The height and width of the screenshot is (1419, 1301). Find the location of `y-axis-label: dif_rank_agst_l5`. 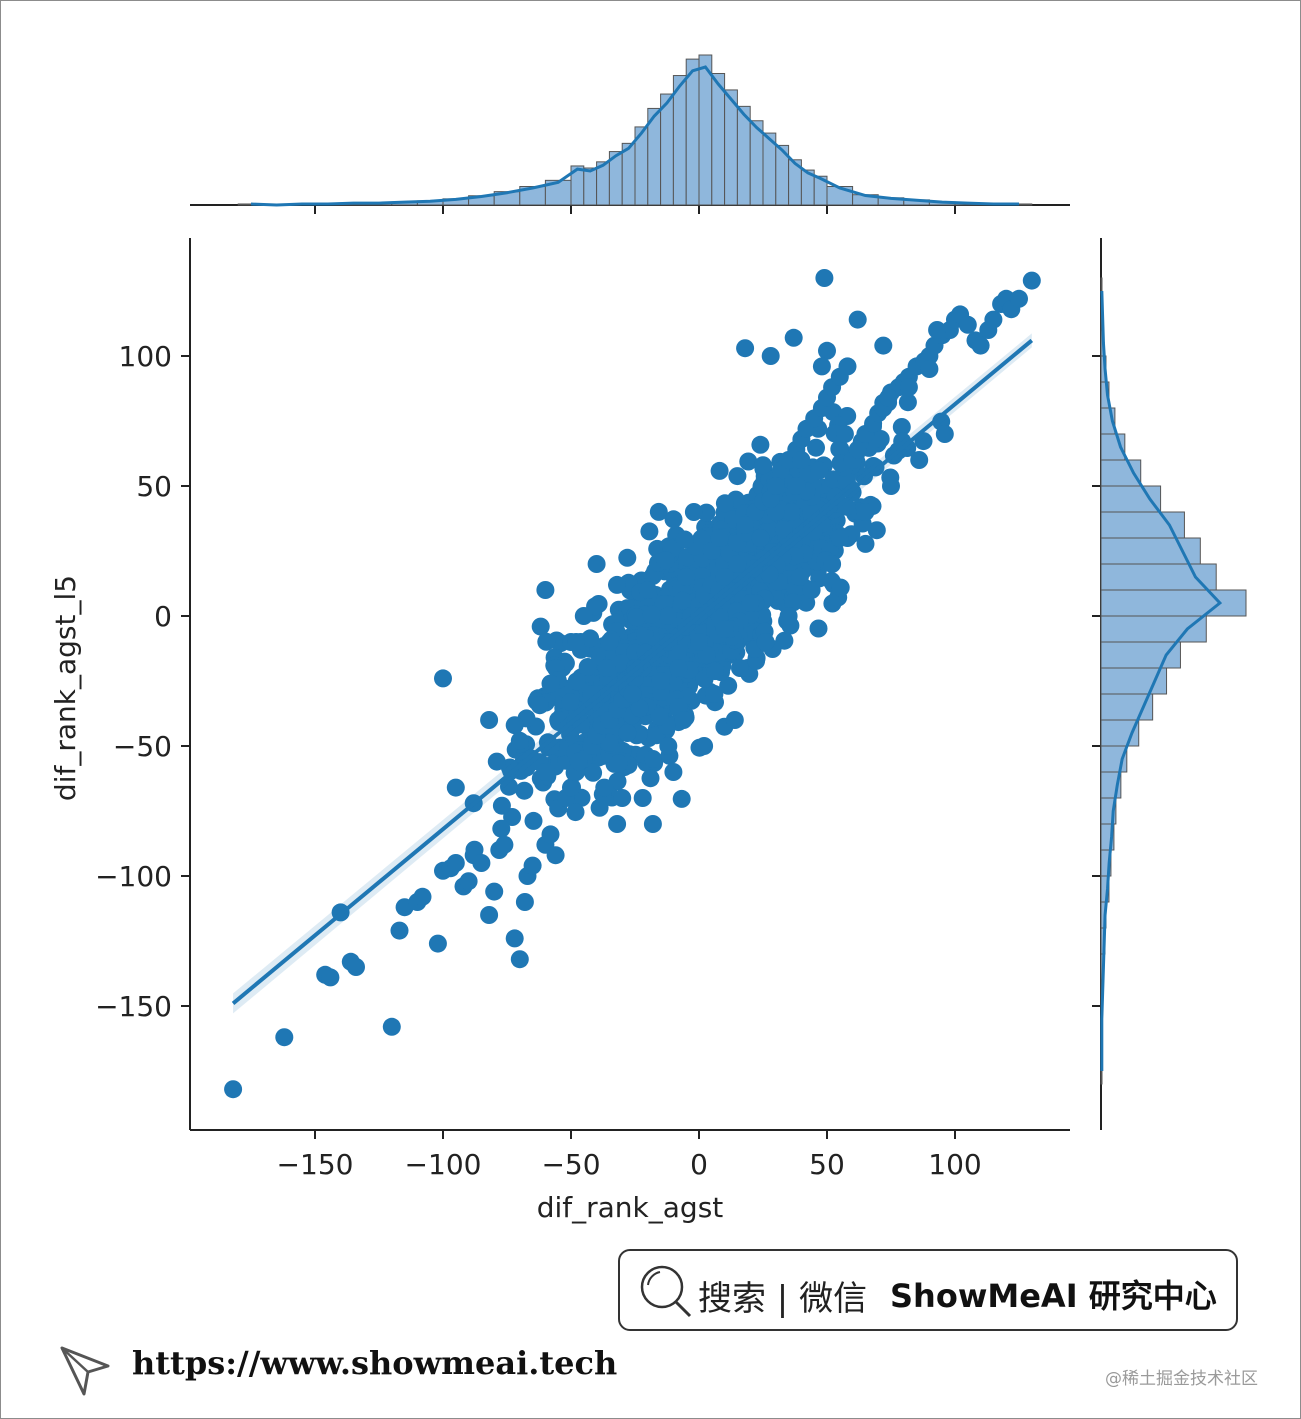

y-axis-label: dif_rank_agst_l5 is located at coordinates (65, 688).